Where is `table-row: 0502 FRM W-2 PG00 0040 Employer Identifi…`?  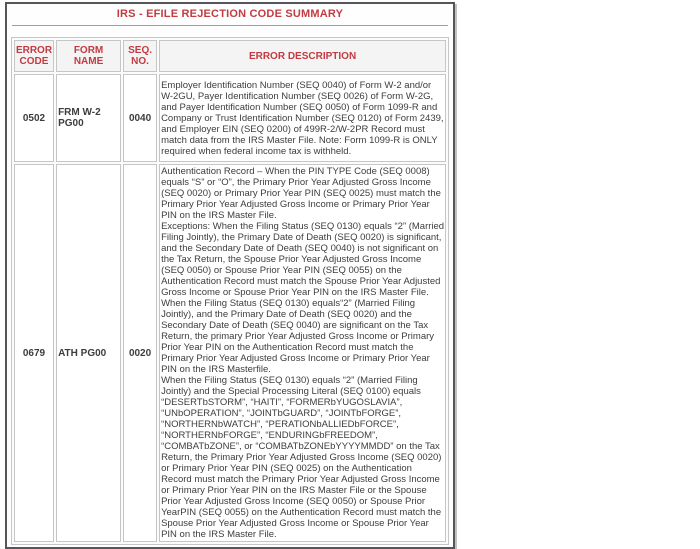
table-row: 0502 FRM W-2 PG00 0040 Employer Identifi… is located at coordinates (230, 118).